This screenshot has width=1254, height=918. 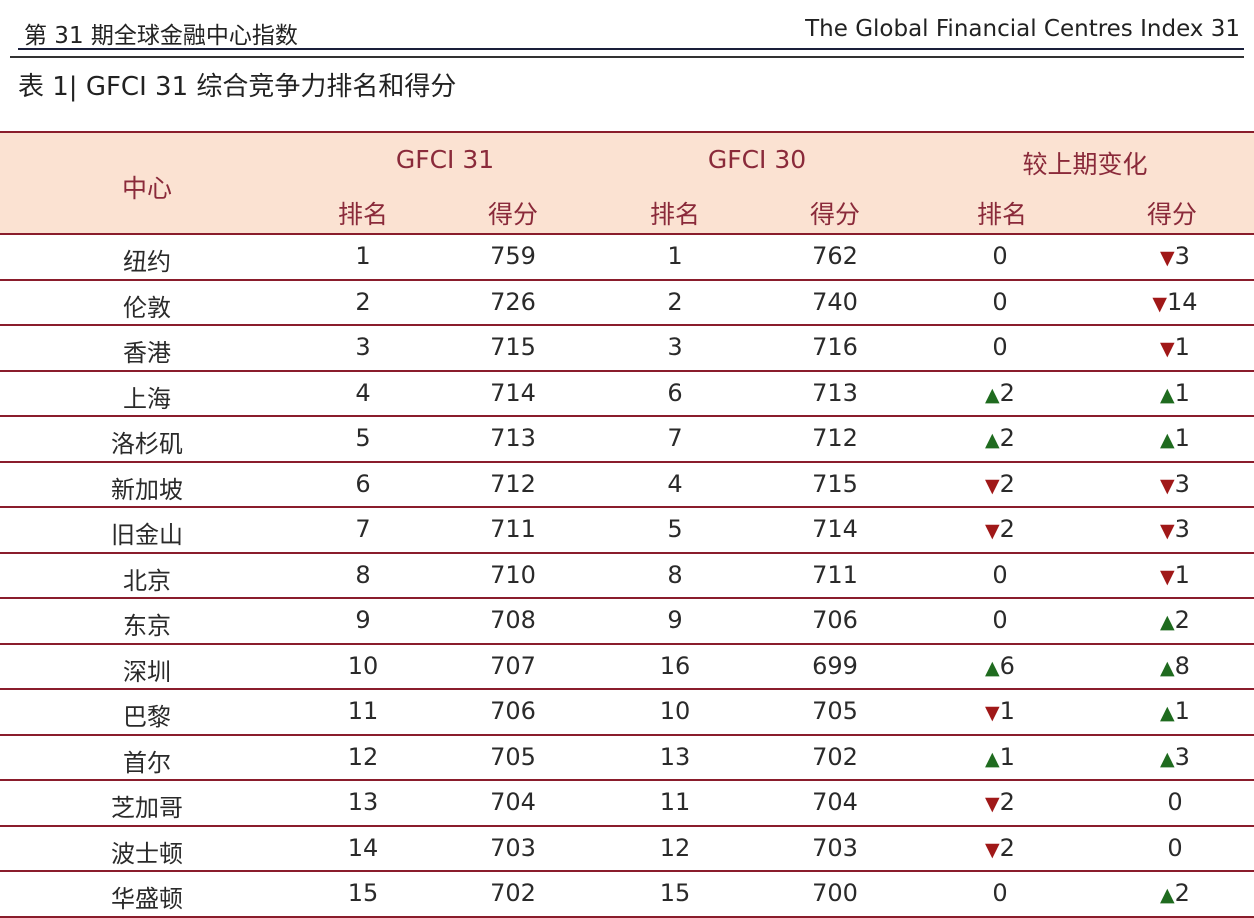 What do you see at coordinates (147, 188) in the screenshot?
I see `col-center: 中心` at bounding box center [147, 188].